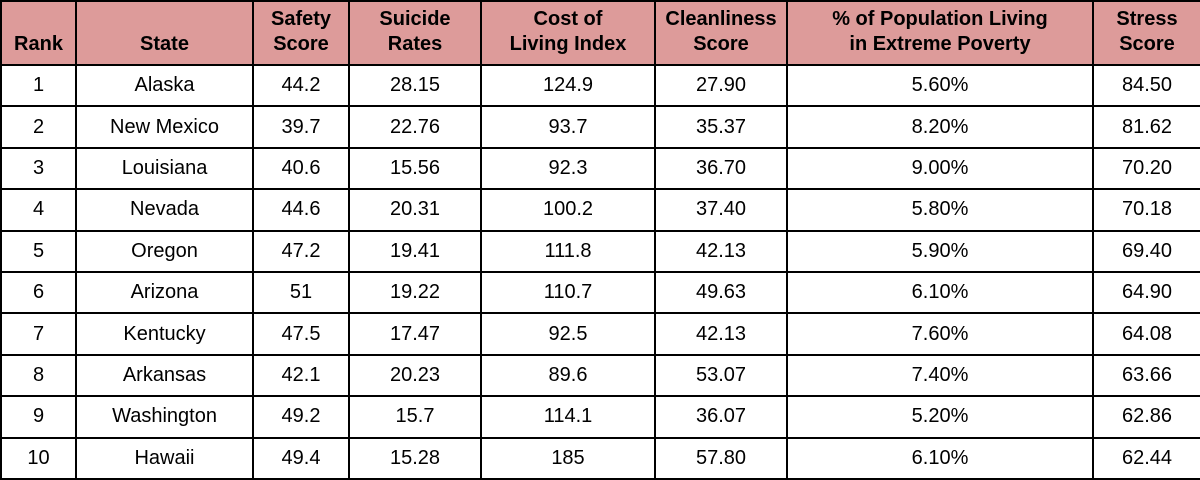 Image resolution: width=1200 pixels, height=480 pixels. Describe the element at coordinates (721, 292) in the screenshot. I see `table-cell: 49.63` at that location.